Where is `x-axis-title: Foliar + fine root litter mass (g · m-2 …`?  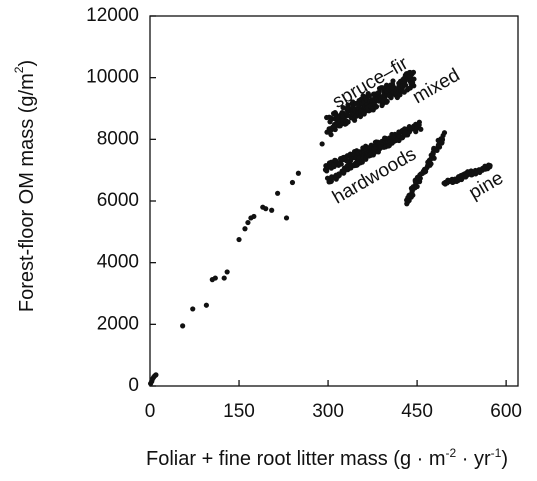 x-axis-title: Foliar + fine root litter mass (g · m-2 … is located at coordinates (327, 458).